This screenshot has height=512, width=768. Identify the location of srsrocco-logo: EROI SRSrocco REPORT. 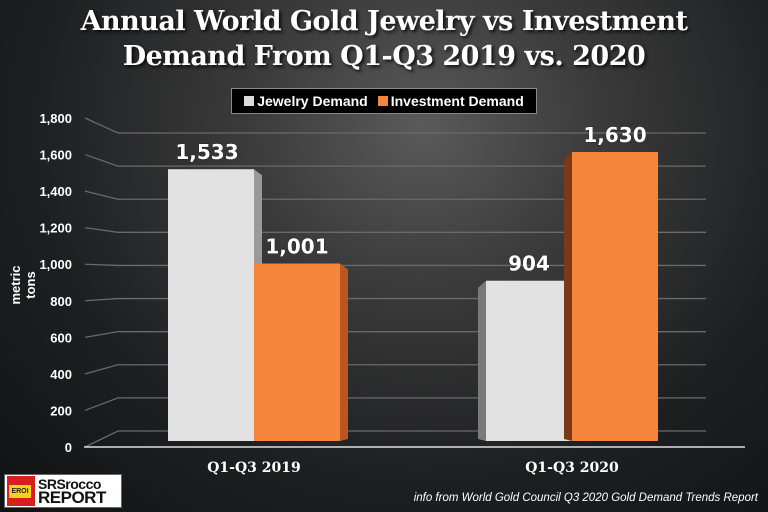
(63, 491).